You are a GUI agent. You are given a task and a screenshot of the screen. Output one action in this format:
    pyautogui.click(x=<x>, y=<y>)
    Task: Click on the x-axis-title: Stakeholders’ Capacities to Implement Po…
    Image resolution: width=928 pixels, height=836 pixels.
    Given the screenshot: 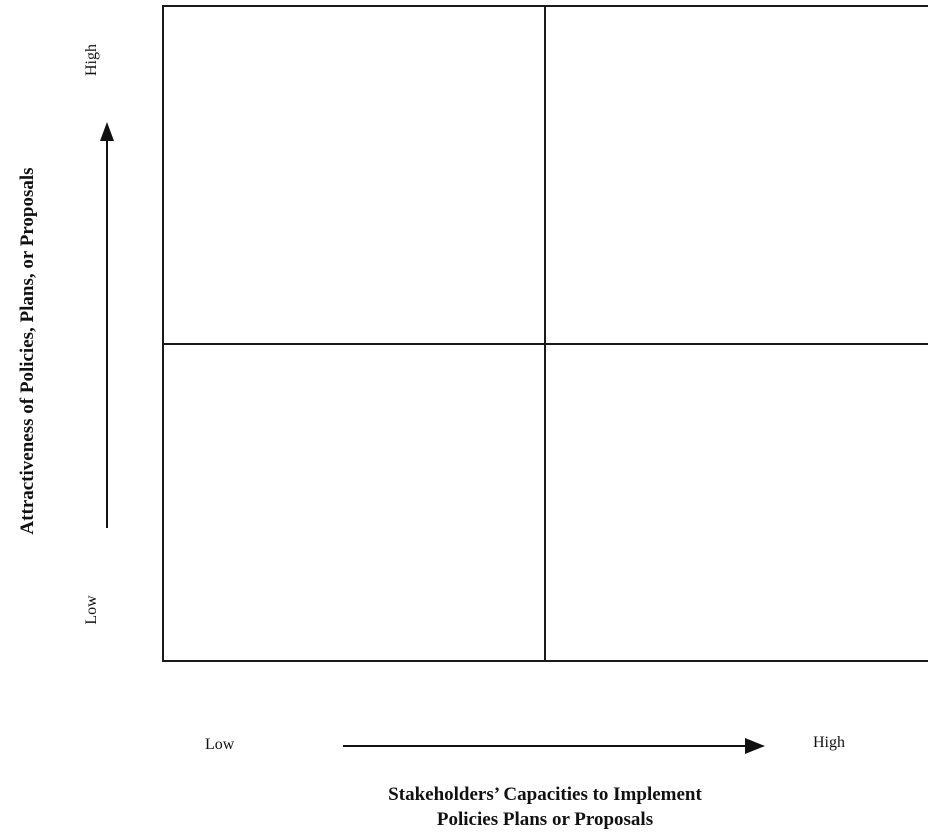 What is the action you would take?
    pyautogui.click(x=545, y=807)
    